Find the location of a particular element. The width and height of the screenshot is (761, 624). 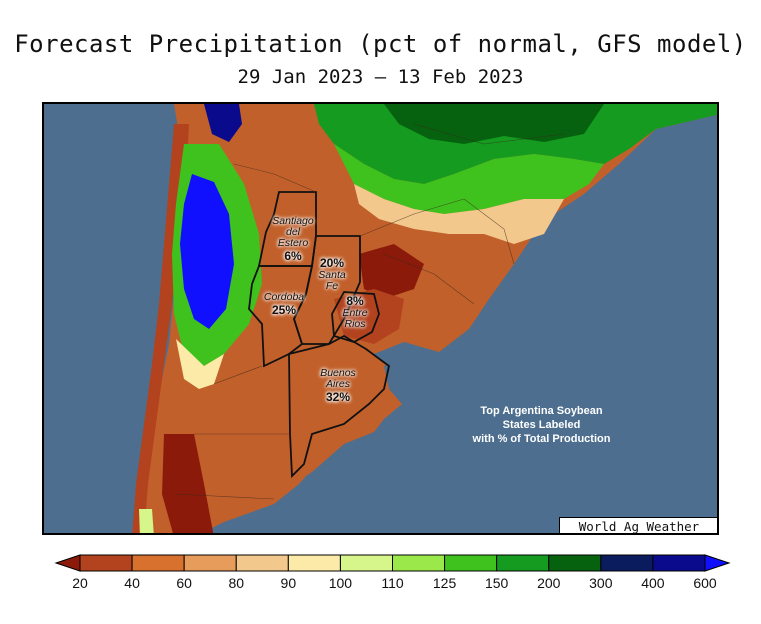

andes-wet-blue-north is located at coordinates (223, 123).